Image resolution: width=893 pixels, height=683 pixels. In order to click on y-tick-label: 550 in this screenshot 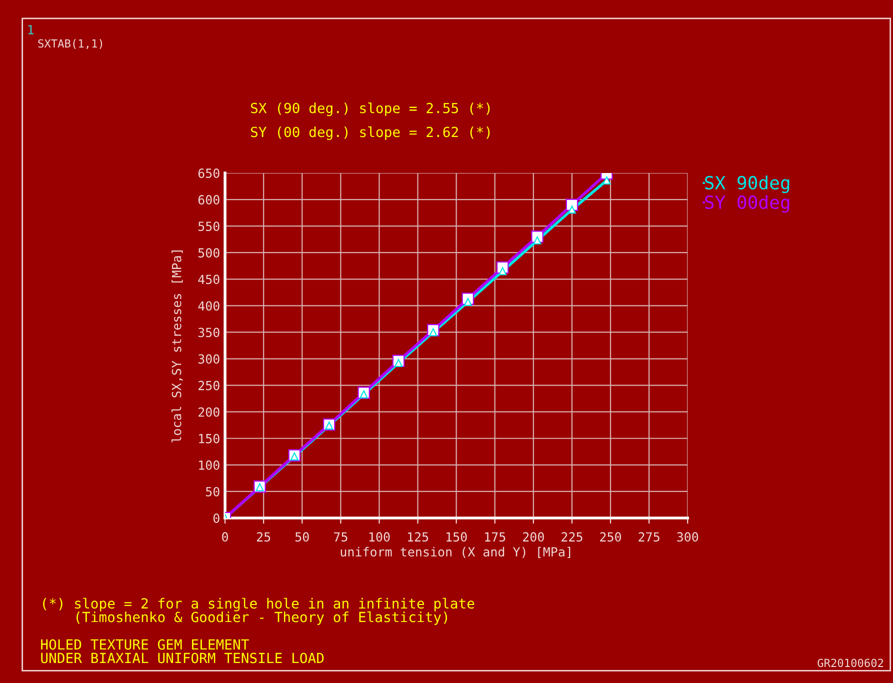, I will do `click(209, 227)`.